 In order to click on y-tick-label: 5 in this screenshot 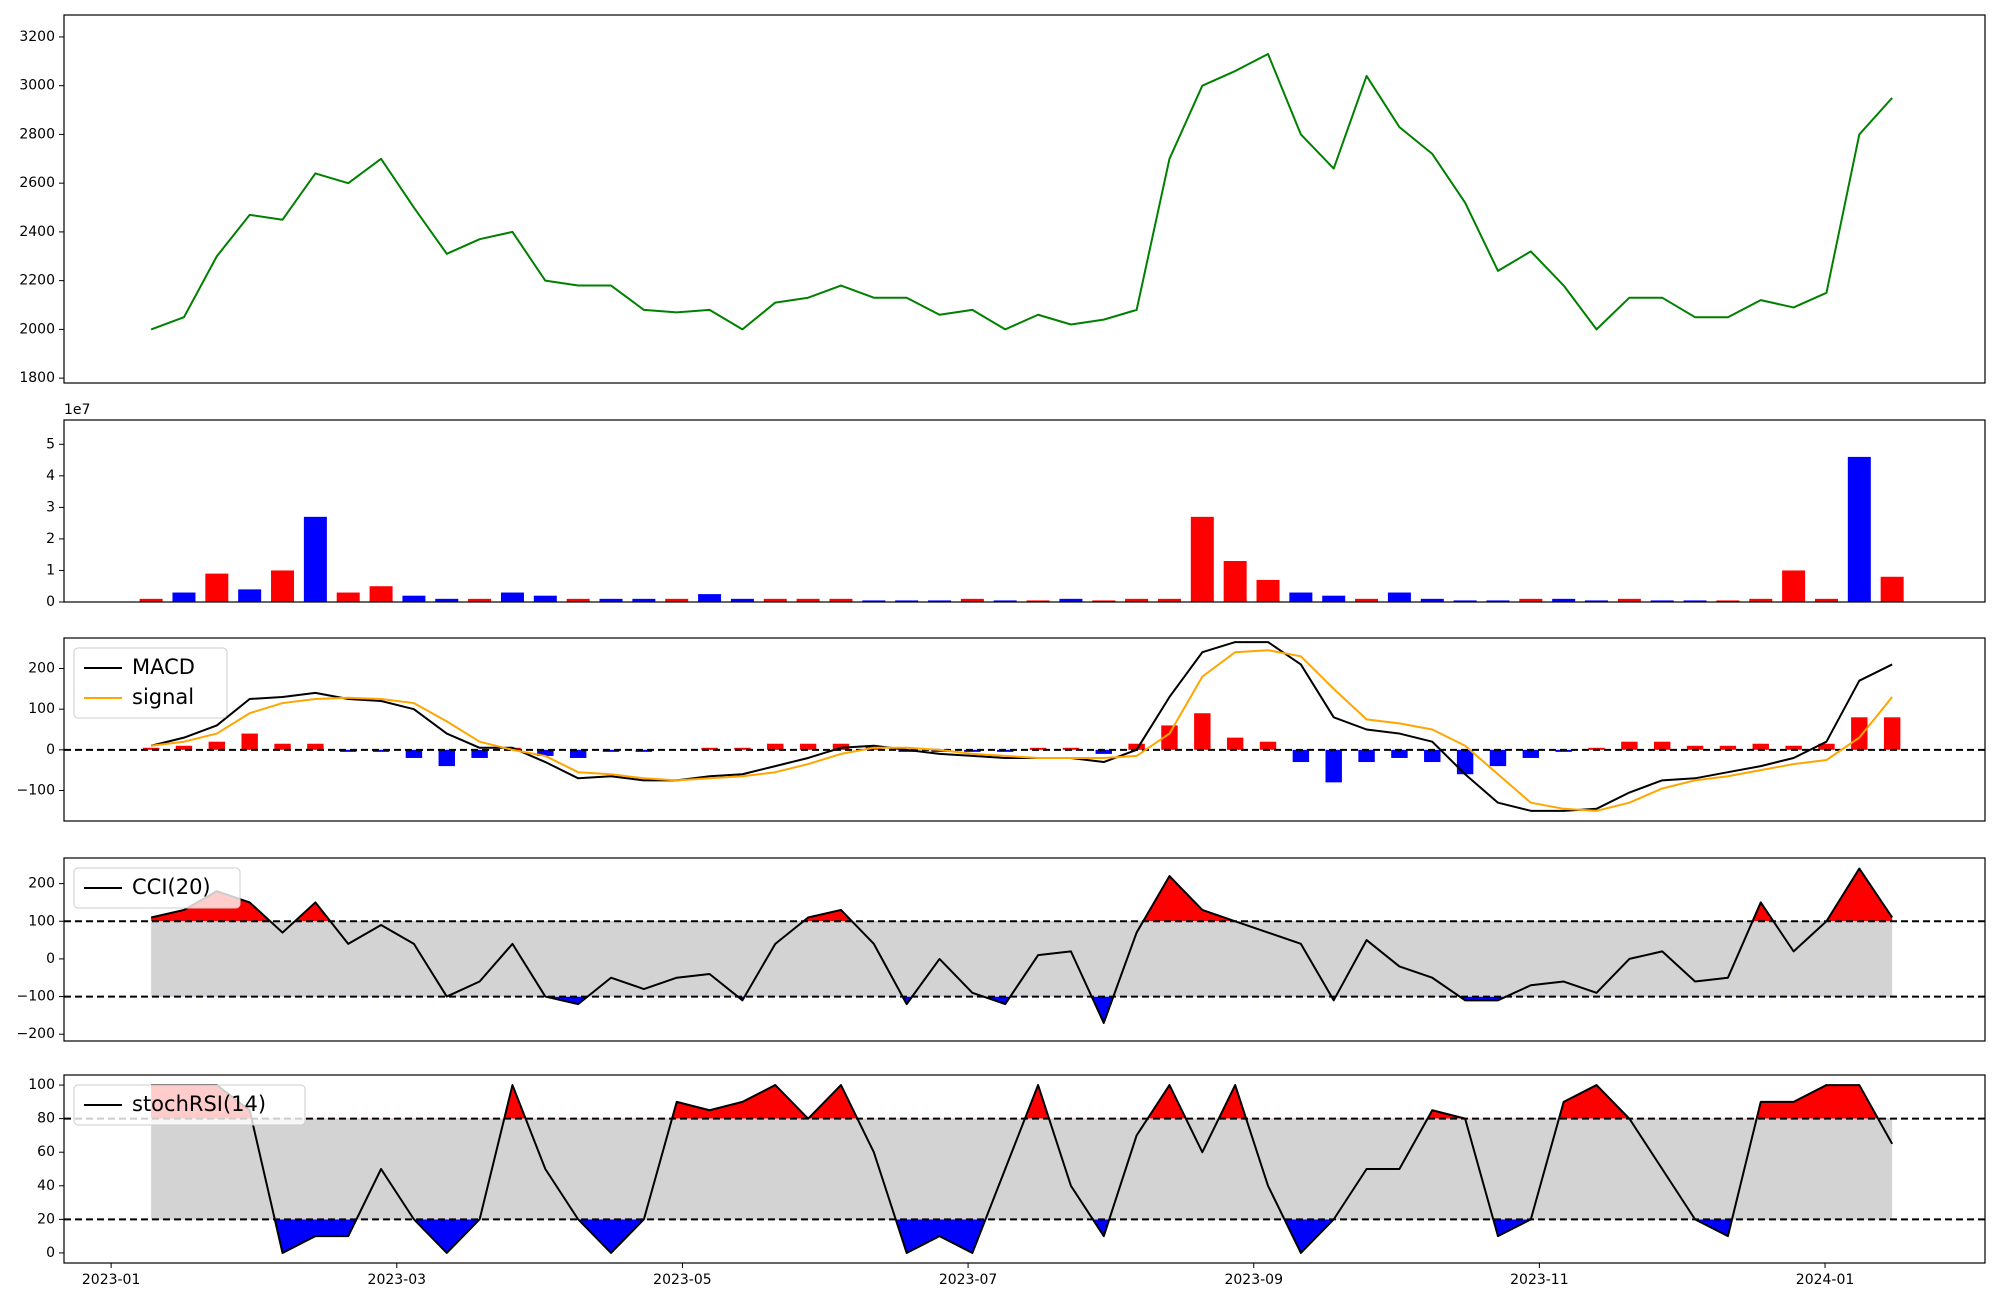, I will do `click(50, 444)`.